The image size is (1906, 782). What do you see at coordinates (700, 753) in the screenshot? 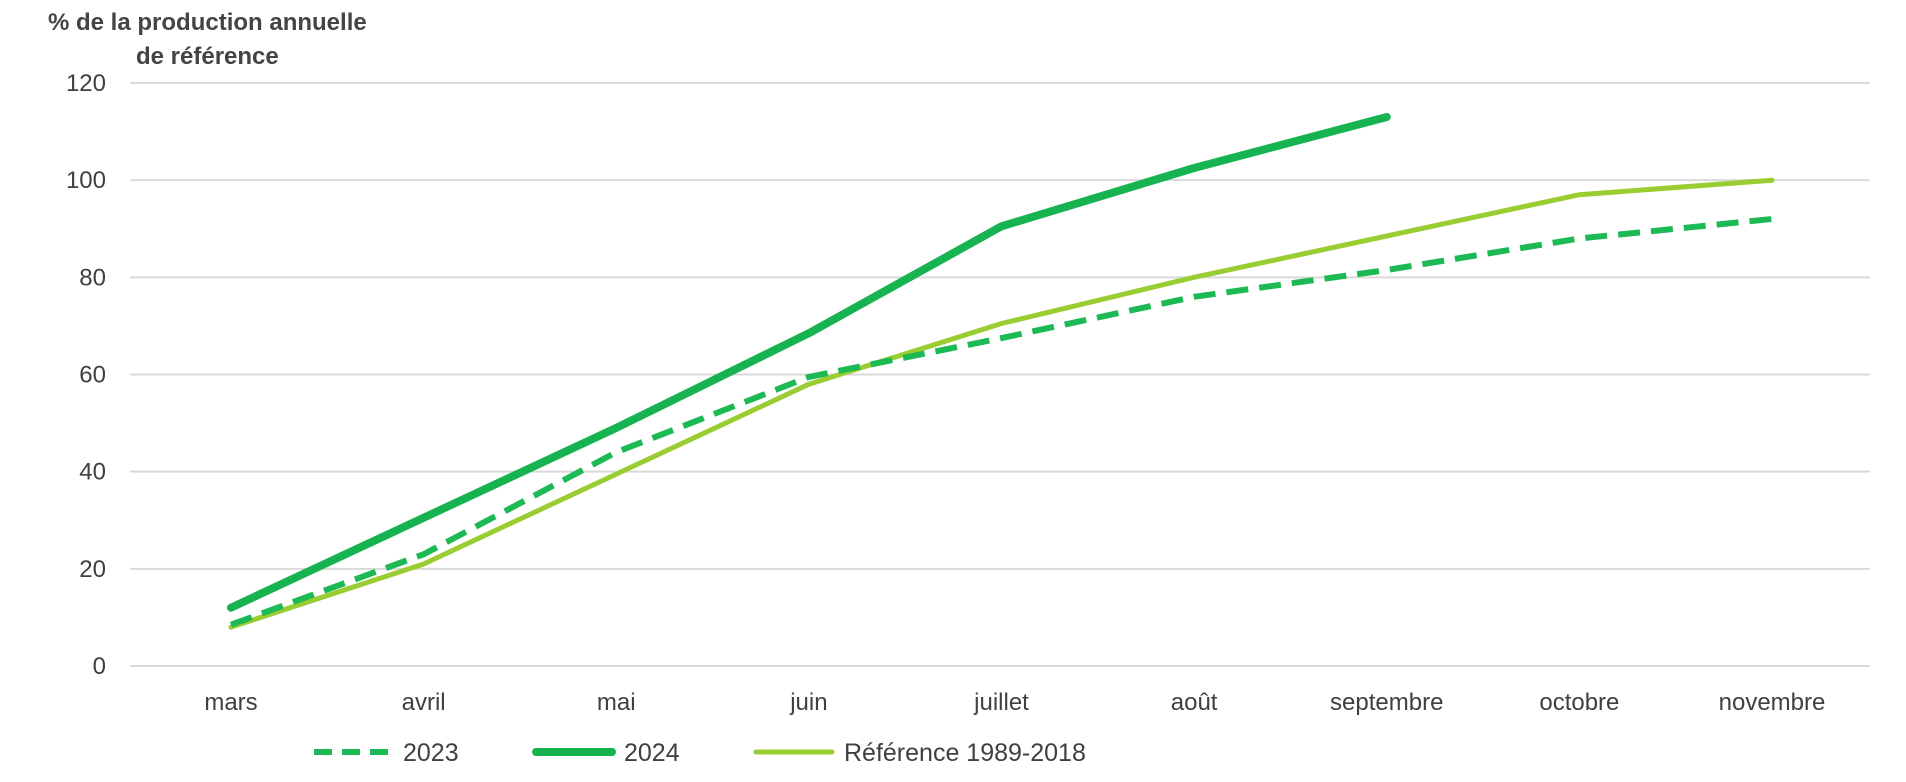
I see `legend: 2023 2024 Référence 1989-2018` at bounding box center [700, 753].